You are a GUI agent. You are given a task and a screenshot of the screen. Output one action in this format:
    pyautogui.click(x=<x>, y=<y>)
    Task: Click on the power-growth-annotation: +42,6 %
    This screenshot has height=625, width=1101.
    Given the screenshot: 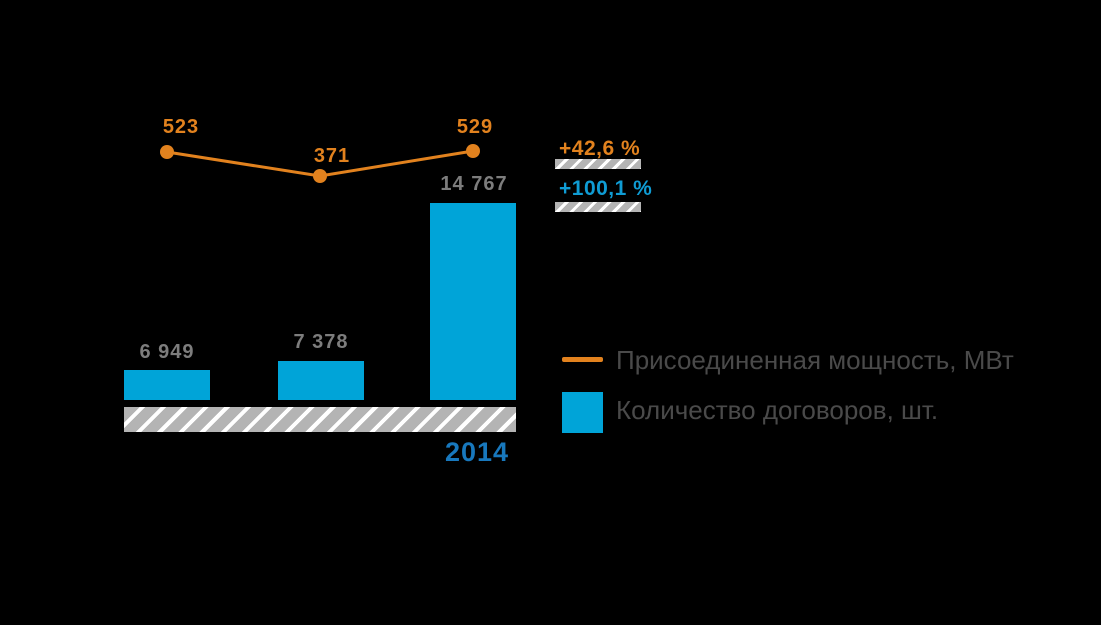 What is the action you would take?
    pyautogui.click(x=600, y=148)
    